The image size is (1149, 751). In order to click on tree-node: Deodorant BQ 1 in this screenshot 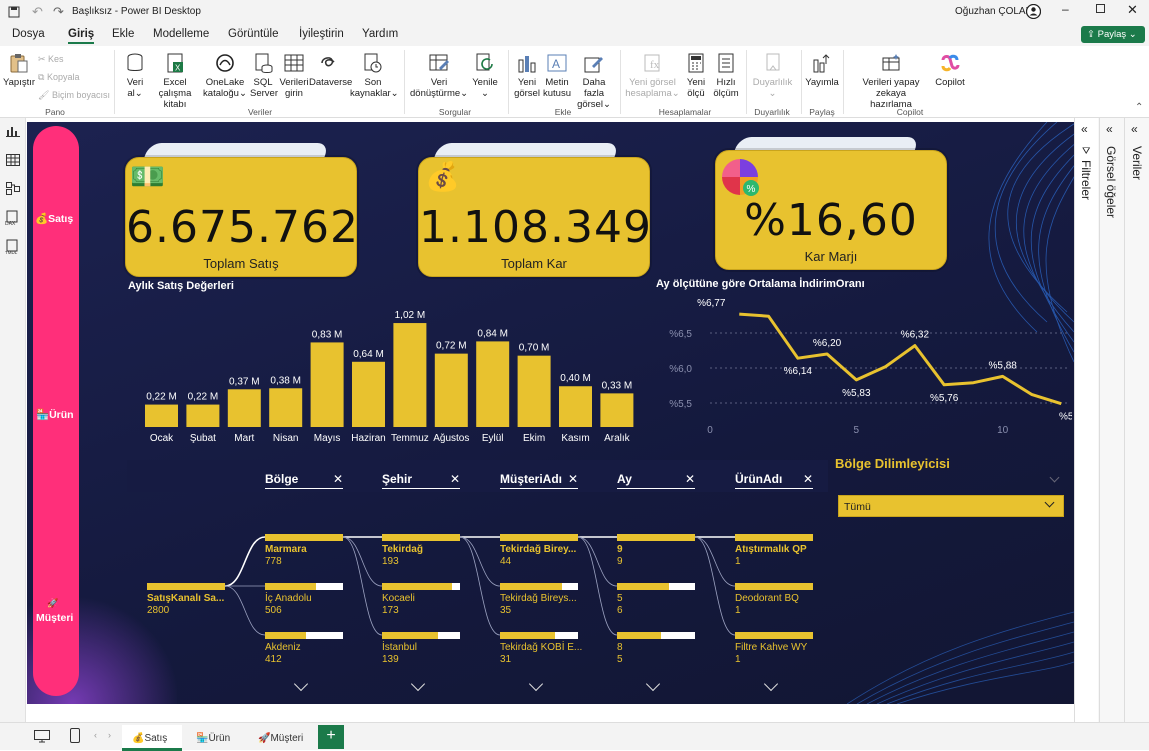, I will do `click(774, 599)`.